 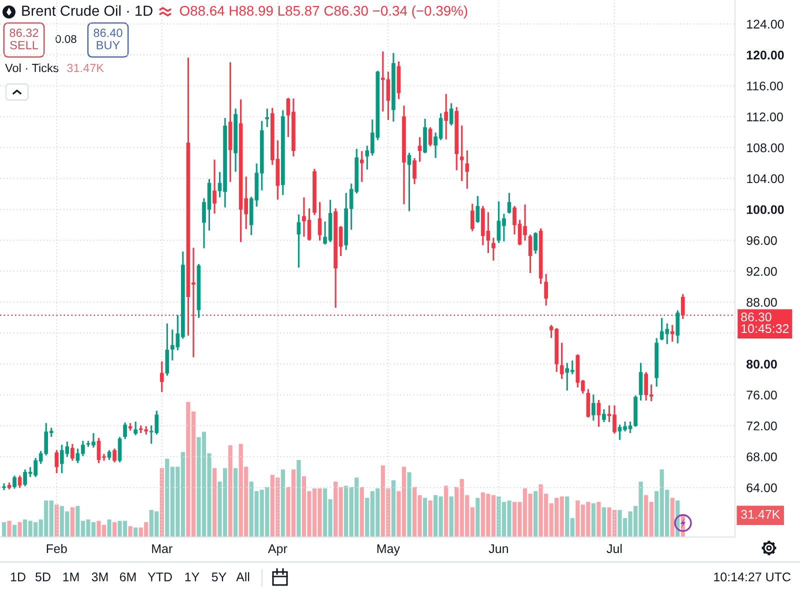 What do you see at coordinates (278, 550) in the screenshot?
I see `x-tick-label: Apr` at bounding box center [278, 550].